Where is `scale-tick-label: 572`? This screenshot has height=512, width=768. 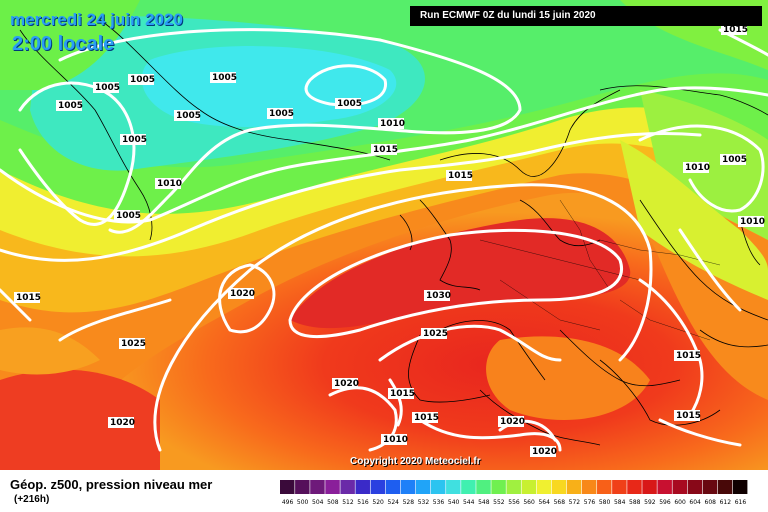
scale-tick-label: 572 is located at coordinates (575, 502).